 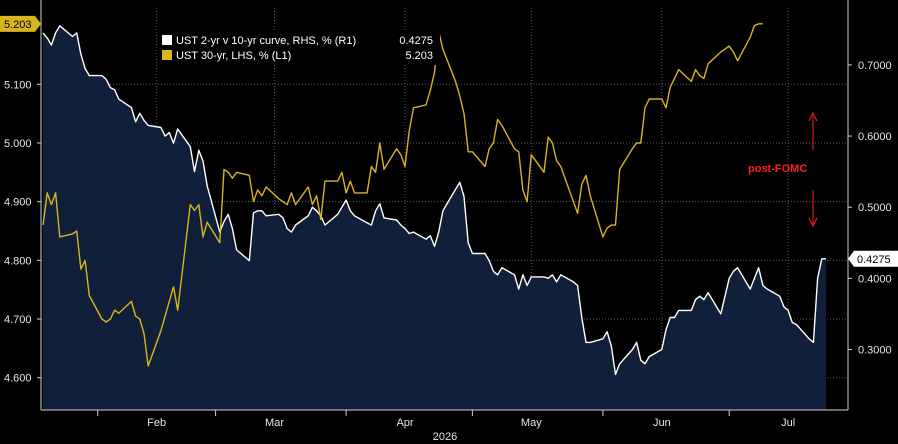 I want to click on annotation-arrowhead-down, so click(x=813, y=222).